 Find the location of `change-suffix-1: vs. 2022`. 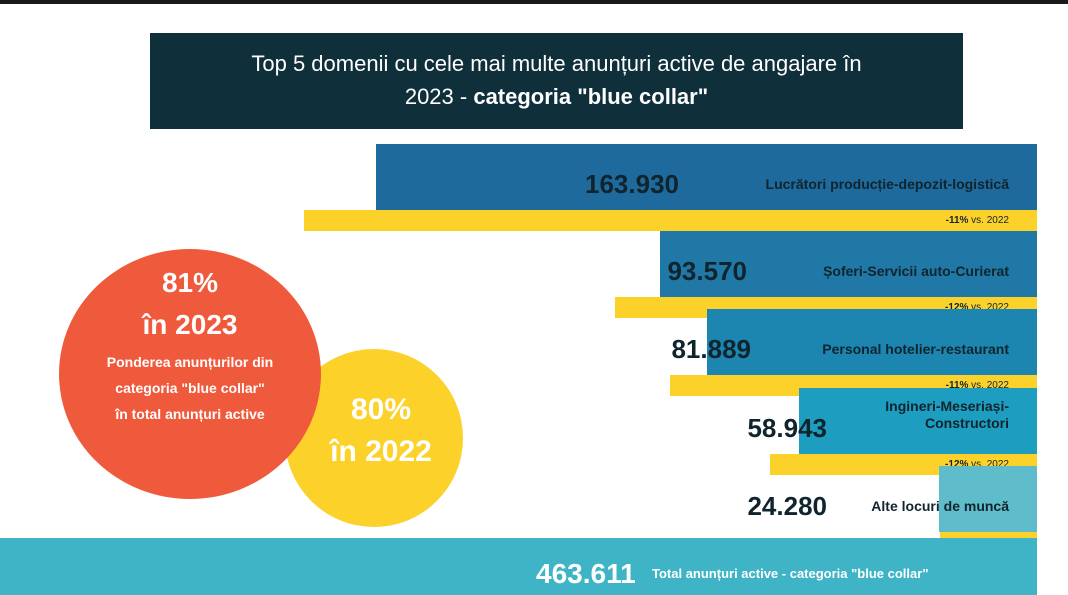

change-suffix-1: vs. 2022 is located at coordinates (988, 220).